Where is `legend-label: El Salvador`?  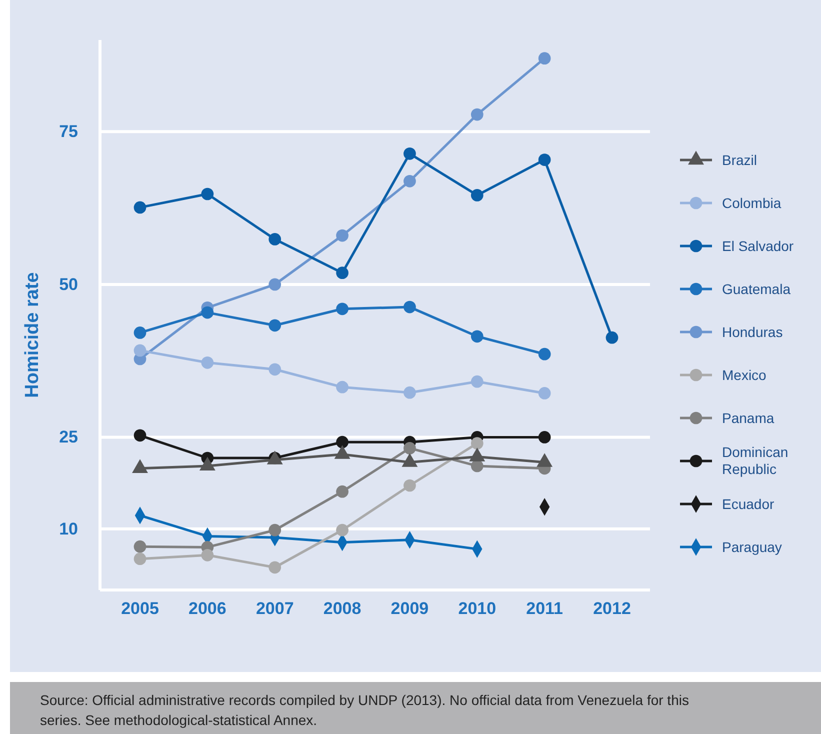 legend-label: El Salvador is located at coordinates (758, 246).